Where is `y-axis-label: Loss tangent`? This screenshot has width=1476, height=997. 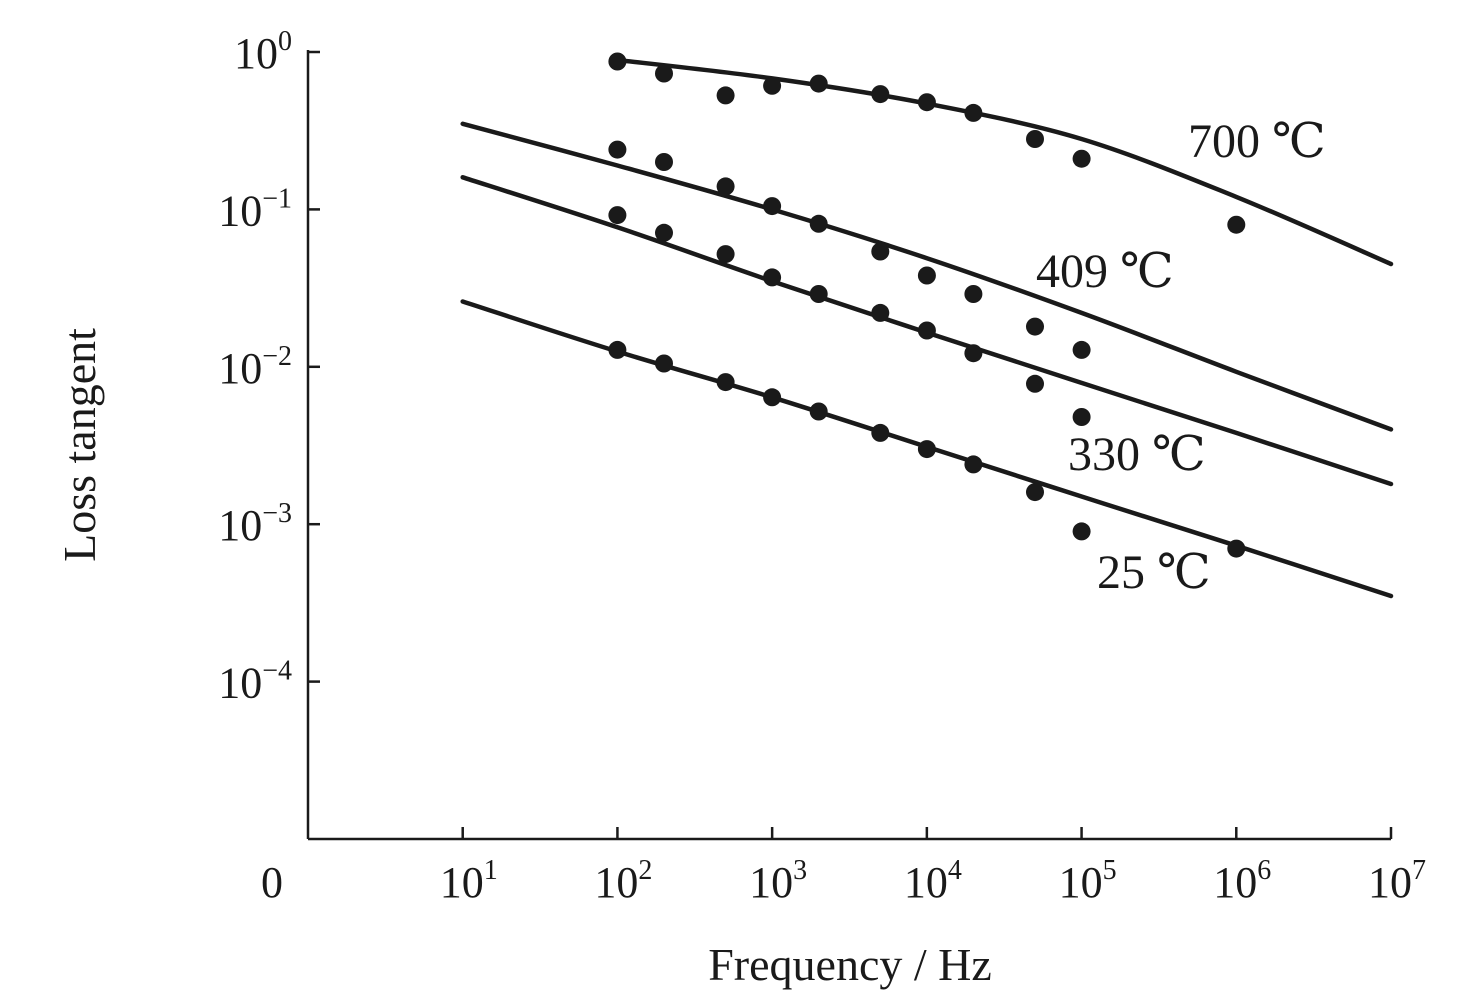
y-axis-label: Loss tangent is located at coordinates (79, 445).